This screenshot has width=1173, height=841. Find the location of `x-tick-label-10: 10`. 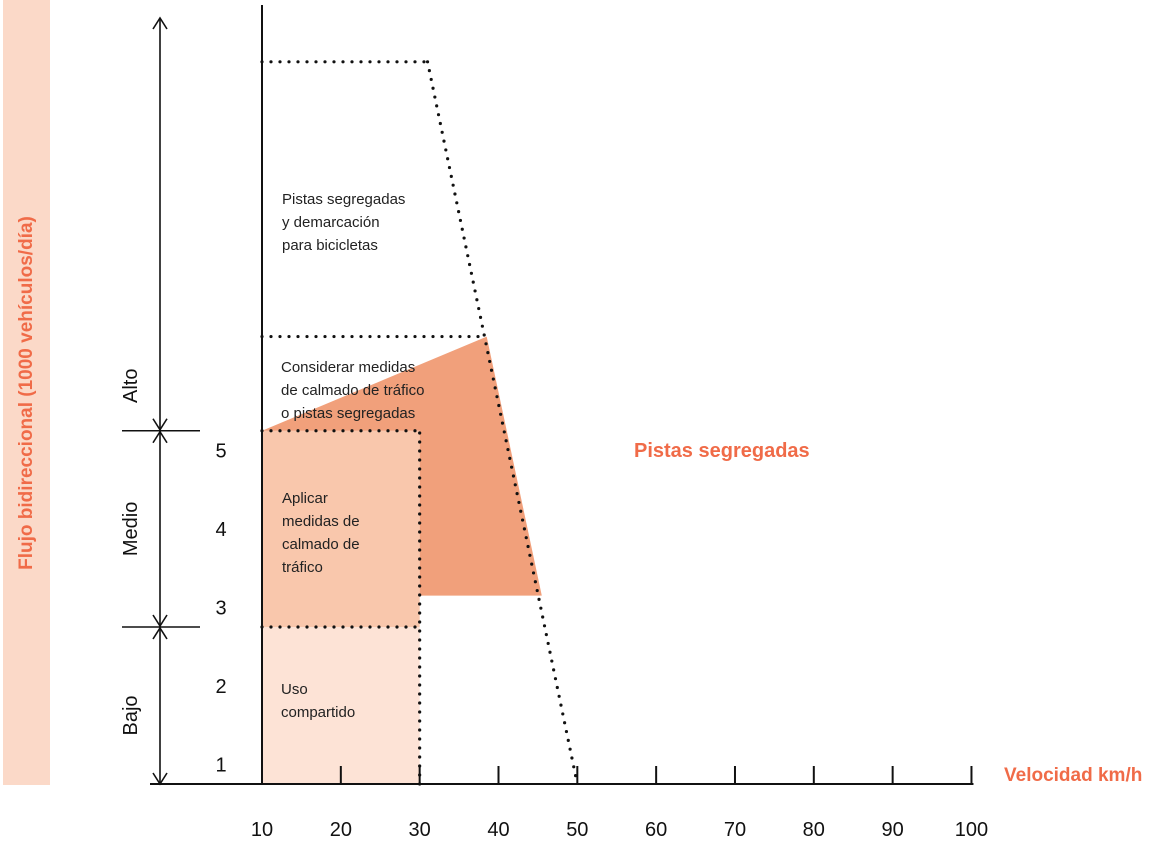

x-tick-label-10: 10 is located at coordinates (262, 830).